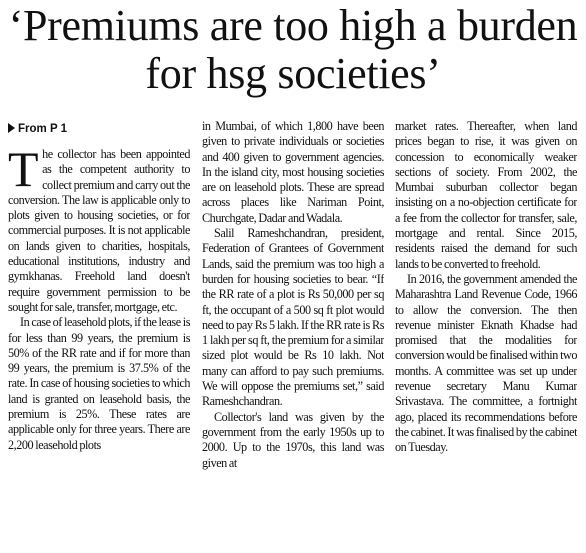 The height and width of the screenshot is (553, 586). What do you see at coordinates (11, 128) in the screenshot?
I see `arrow-icon` at bounding box center [11, 128].